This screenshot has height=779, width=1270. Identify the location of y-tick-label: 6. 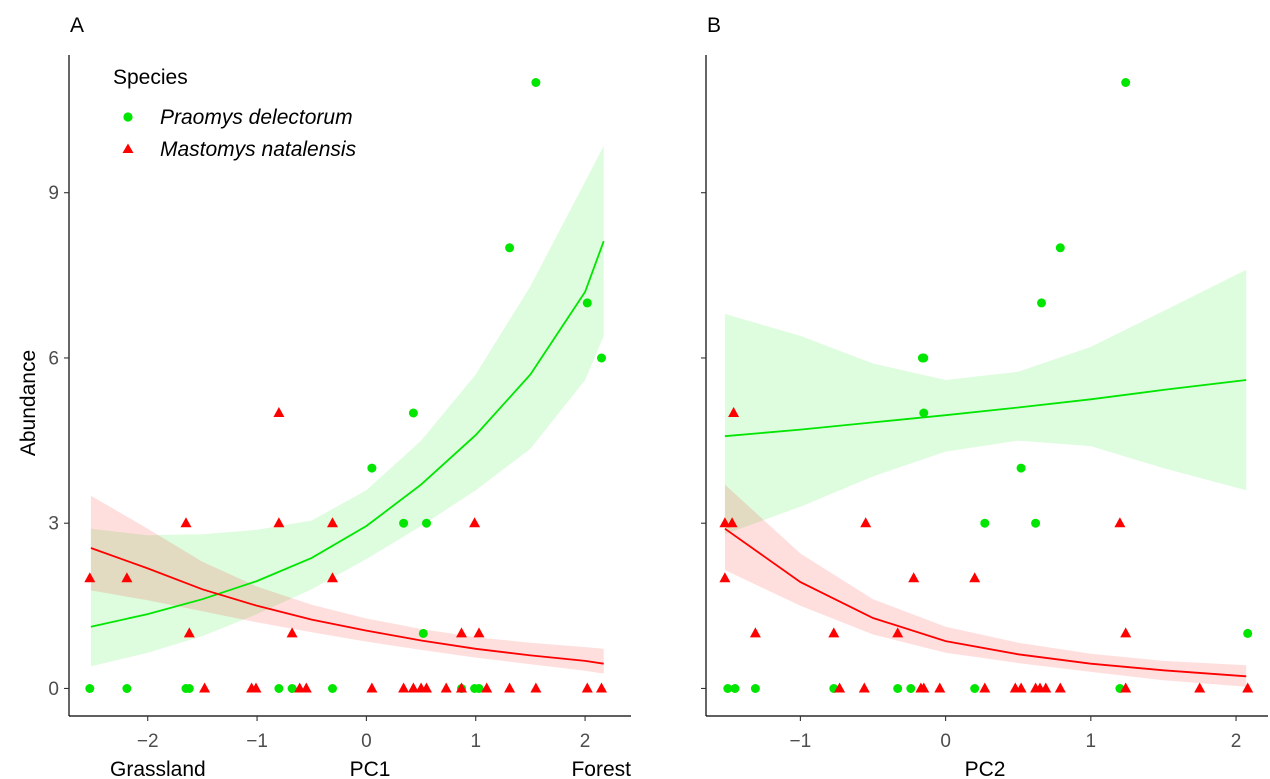
(53, 358).